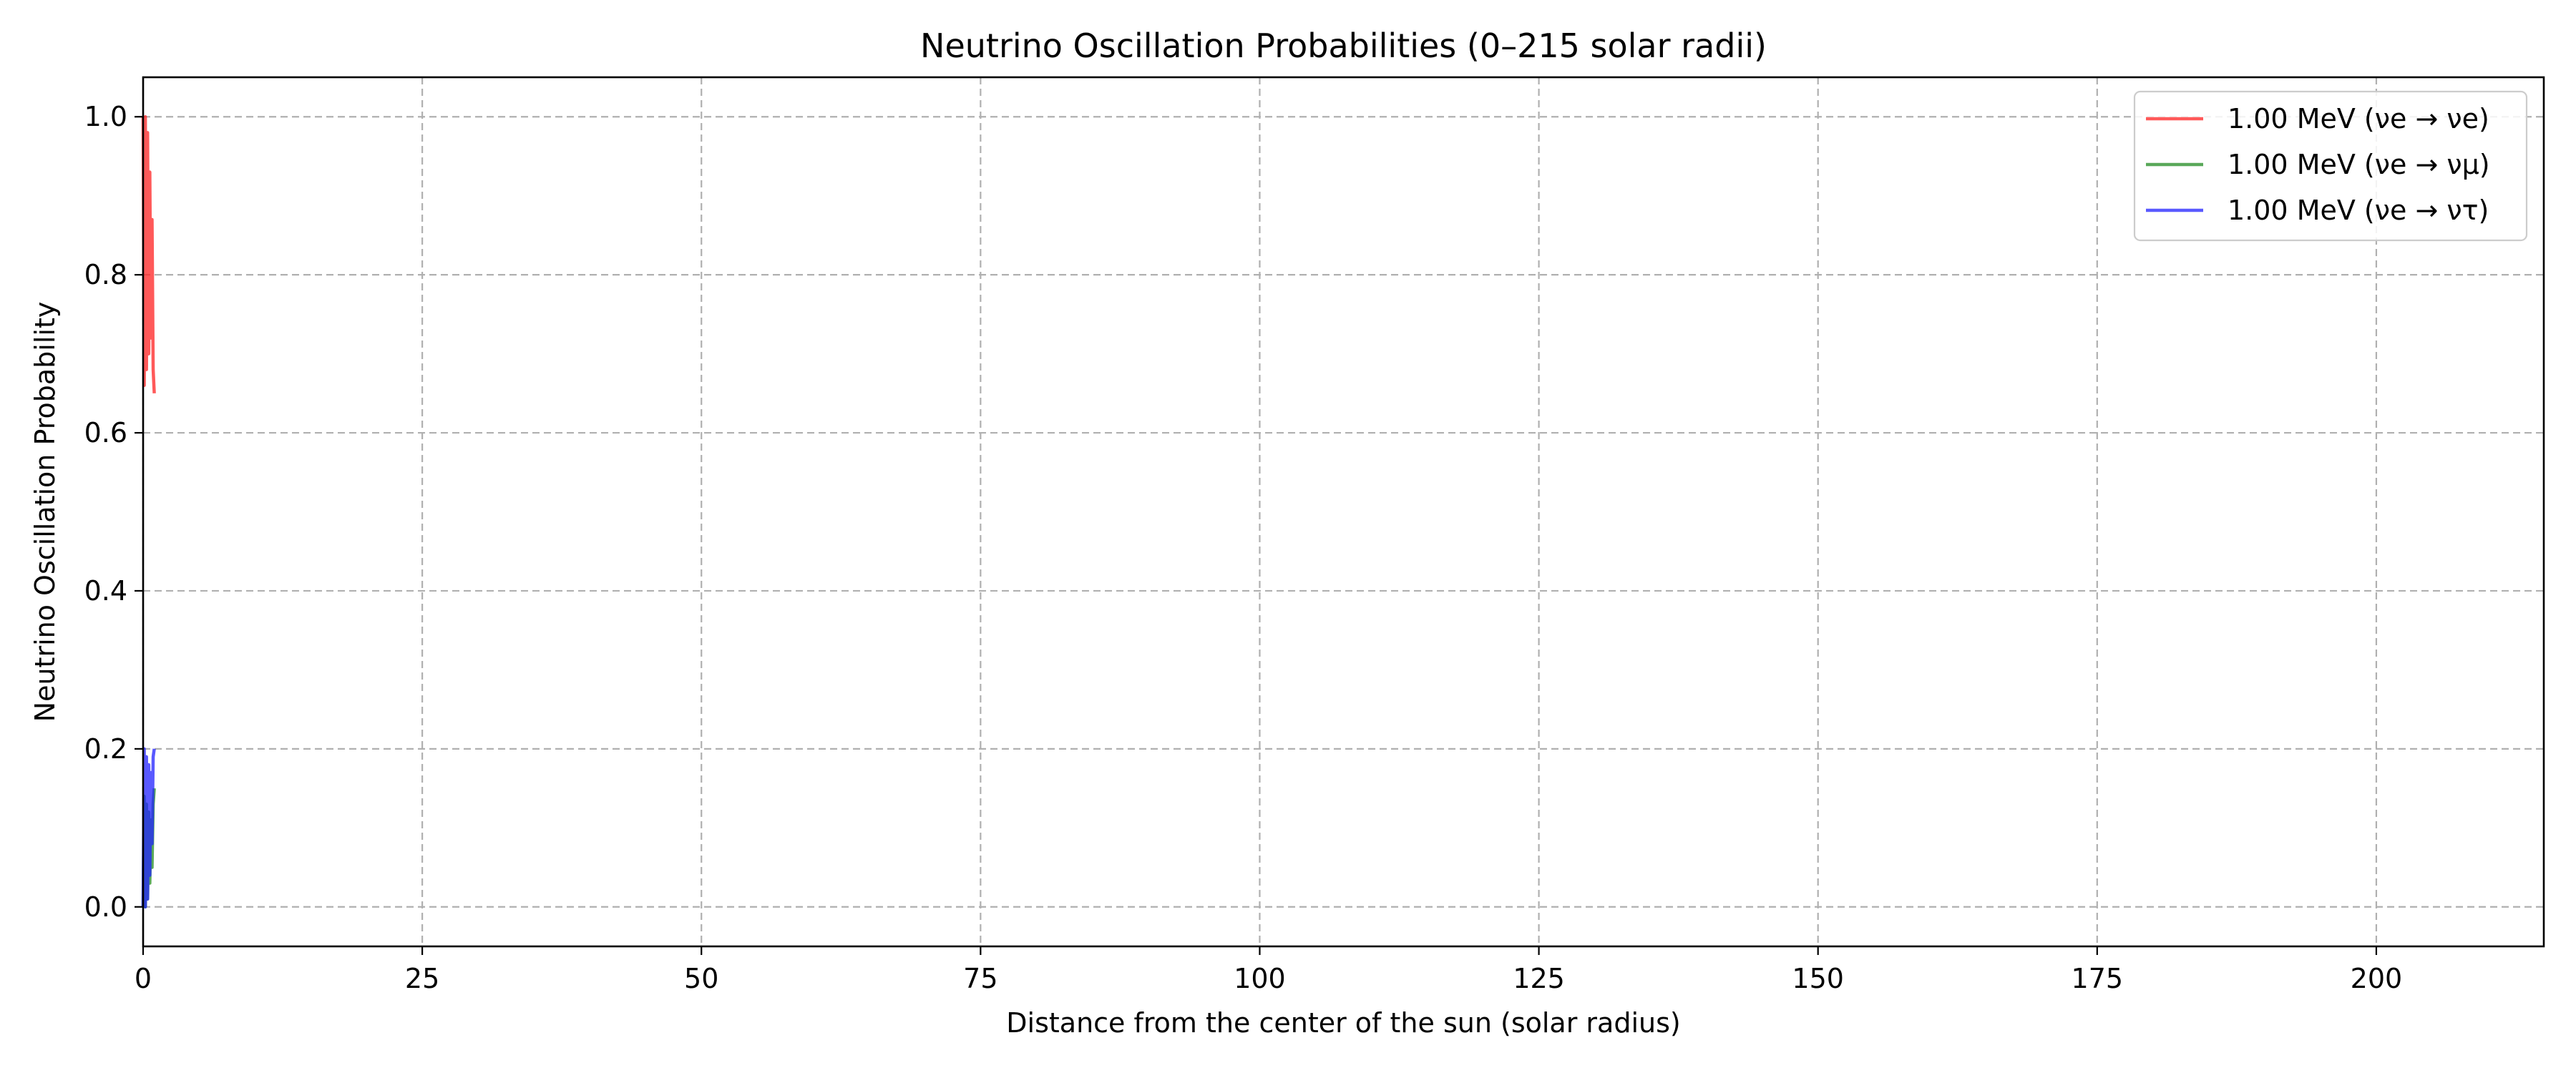 The image size is (2576, 1073). I want to click on y-tick-label: 0.6, so click(105, 433).